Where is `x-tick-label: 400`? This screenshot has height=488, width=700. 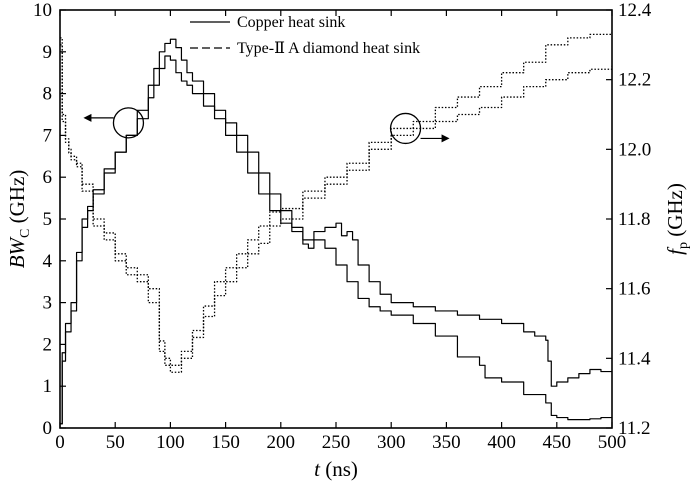
x-tick-label: 400 is located at coordinates (501, 442).